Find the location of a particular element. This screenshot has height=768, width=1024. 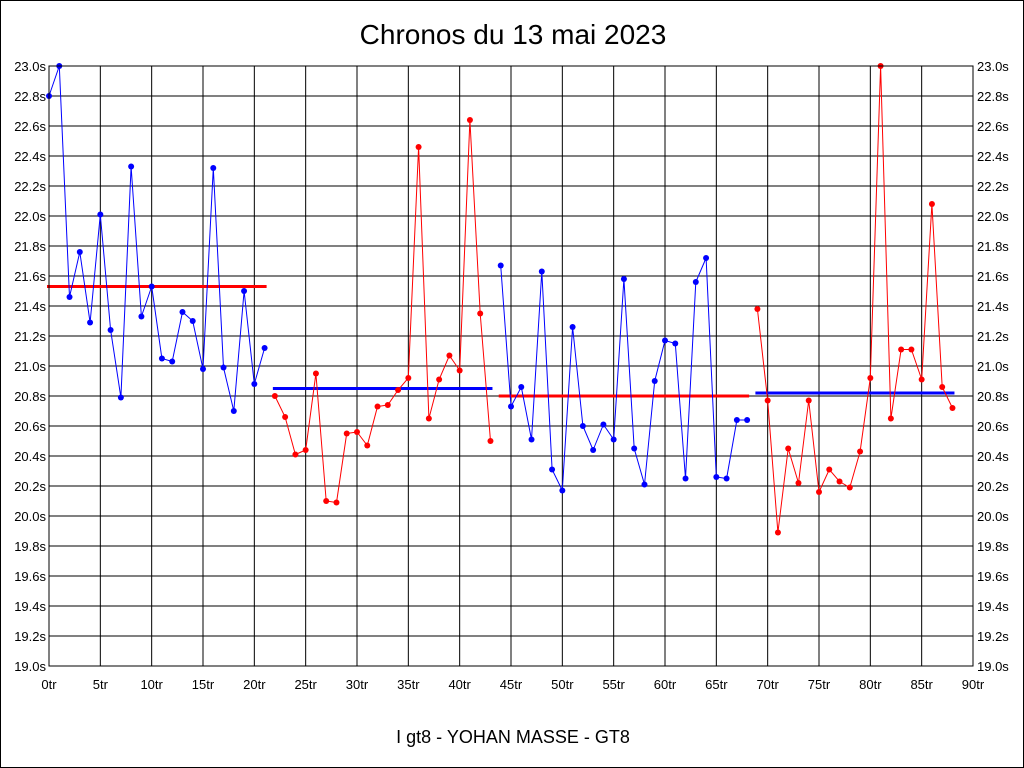

y-tick-label-left: 19.4s is located at coordinates (30, 606).